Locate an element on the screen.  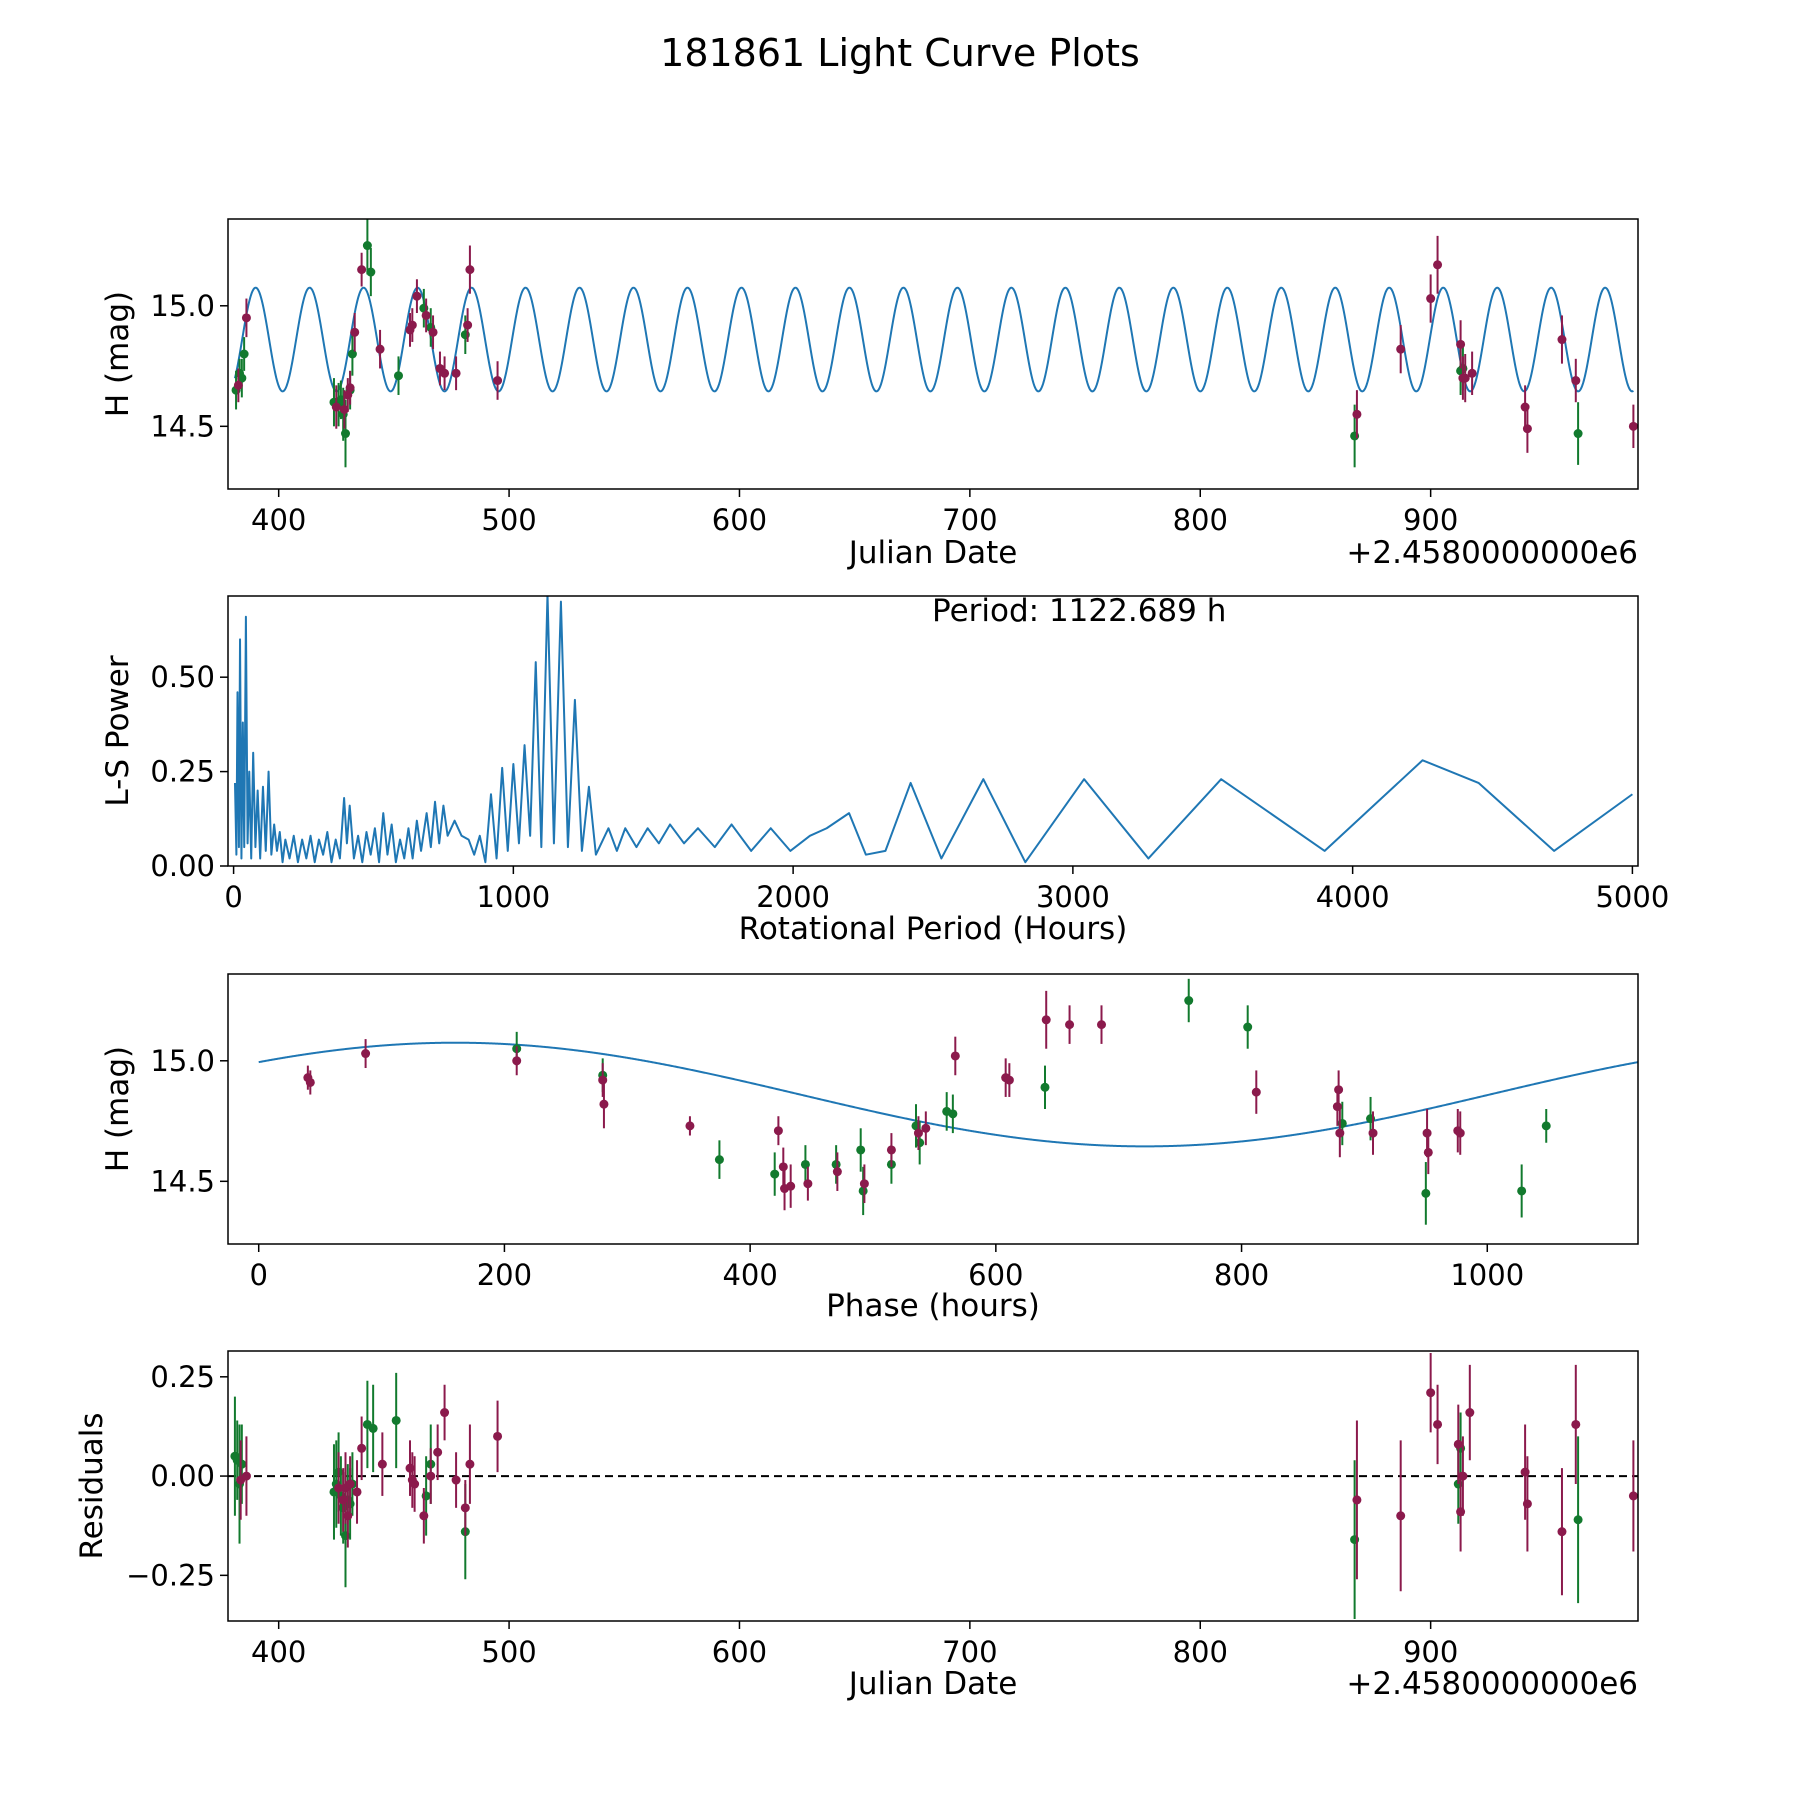
phased-ylabel: H (mag) is located at coordinates (118, 1109).